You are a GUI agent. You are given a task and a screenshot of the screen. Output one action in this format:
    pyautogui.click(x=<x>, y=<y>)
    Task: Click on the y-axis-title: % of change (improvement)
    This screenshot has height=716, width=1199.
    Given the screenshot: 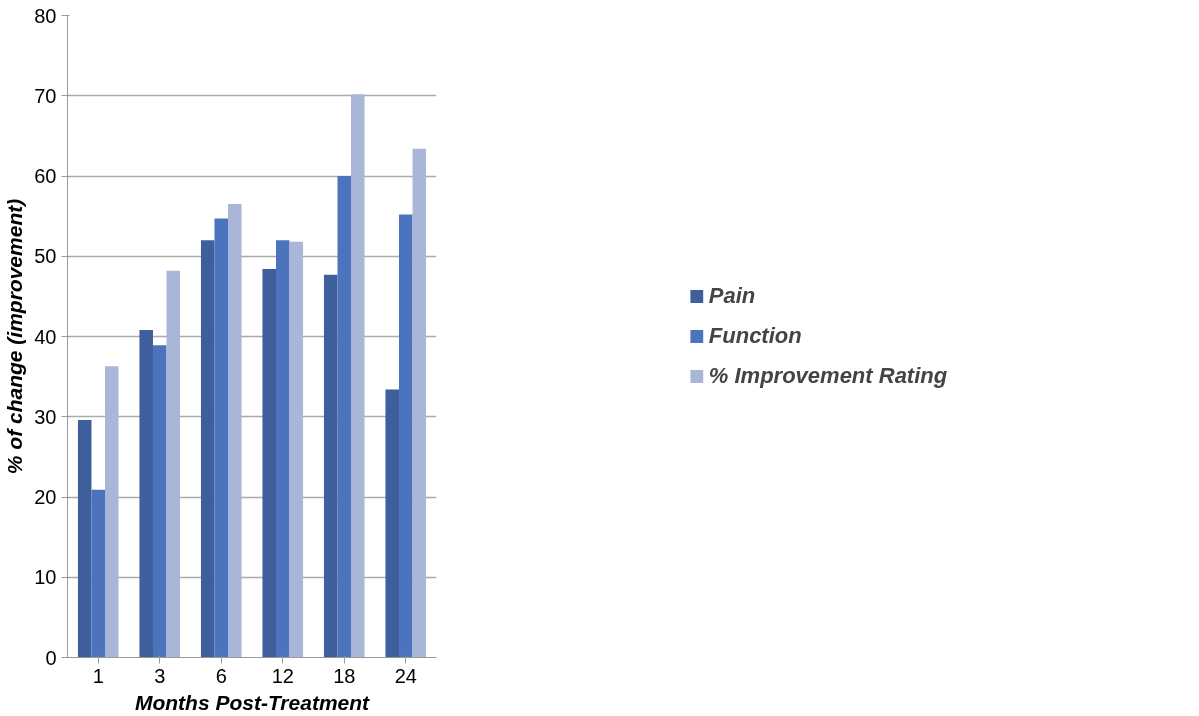 What is the action you would take?
    pyautogui.click(x=15, y=336)
    